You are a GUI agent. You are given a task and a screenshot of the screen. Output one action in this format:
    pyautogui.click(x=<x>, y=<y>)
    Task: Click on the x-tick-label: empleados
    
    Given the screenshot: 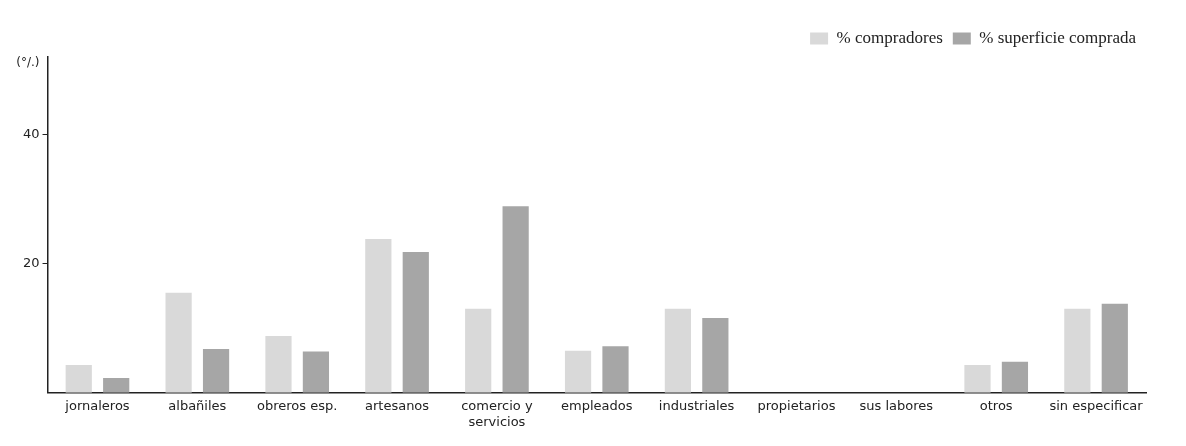 What is the action you would take?
    pyautogui.click(x=597, y=405)
    